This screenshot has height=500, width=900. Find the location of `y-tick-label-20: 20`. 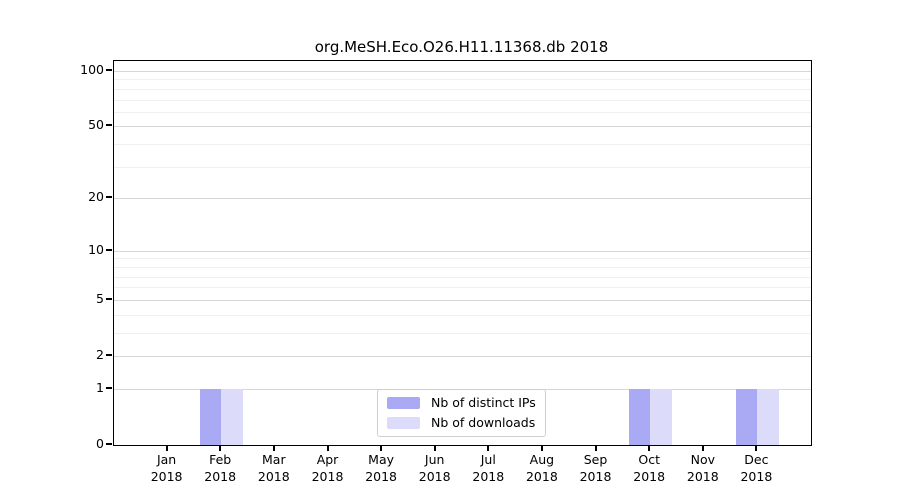

y-tick-label-20: 20 is located at coordinates (96, 197).